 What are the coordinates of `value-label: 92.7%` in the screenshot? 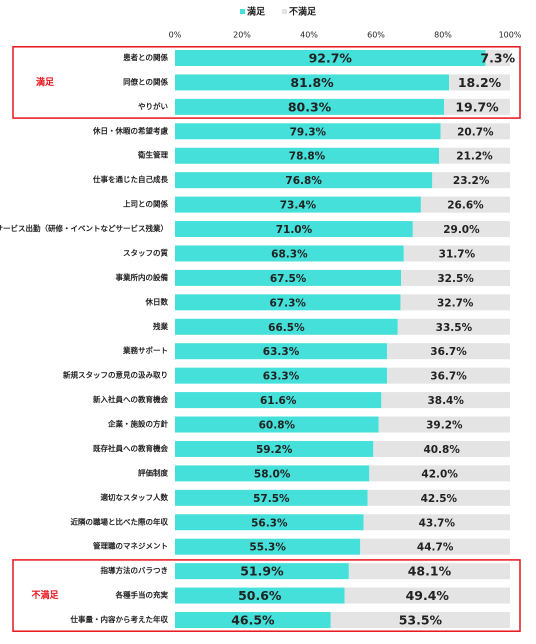 It's located at (331, 58).